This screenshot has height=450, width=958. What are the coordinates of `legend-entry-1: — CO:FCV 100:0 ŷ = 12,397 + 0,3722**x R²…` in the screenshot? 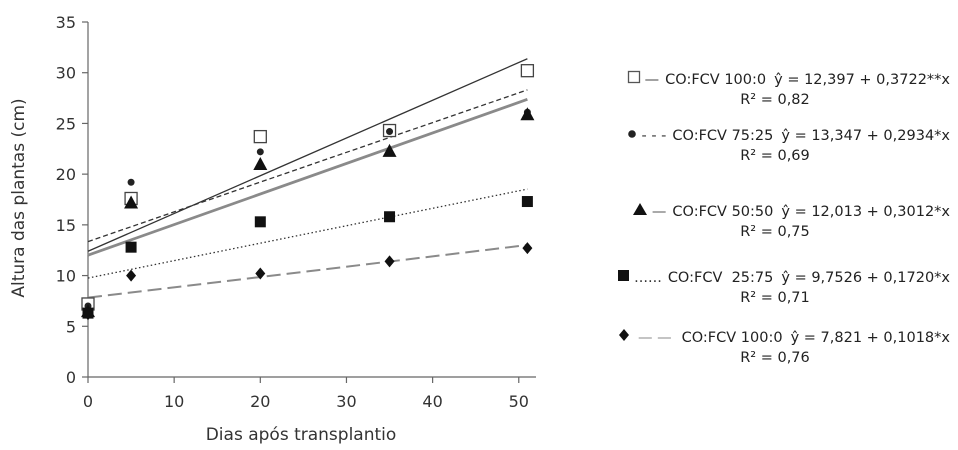 It's located at (755, 90).